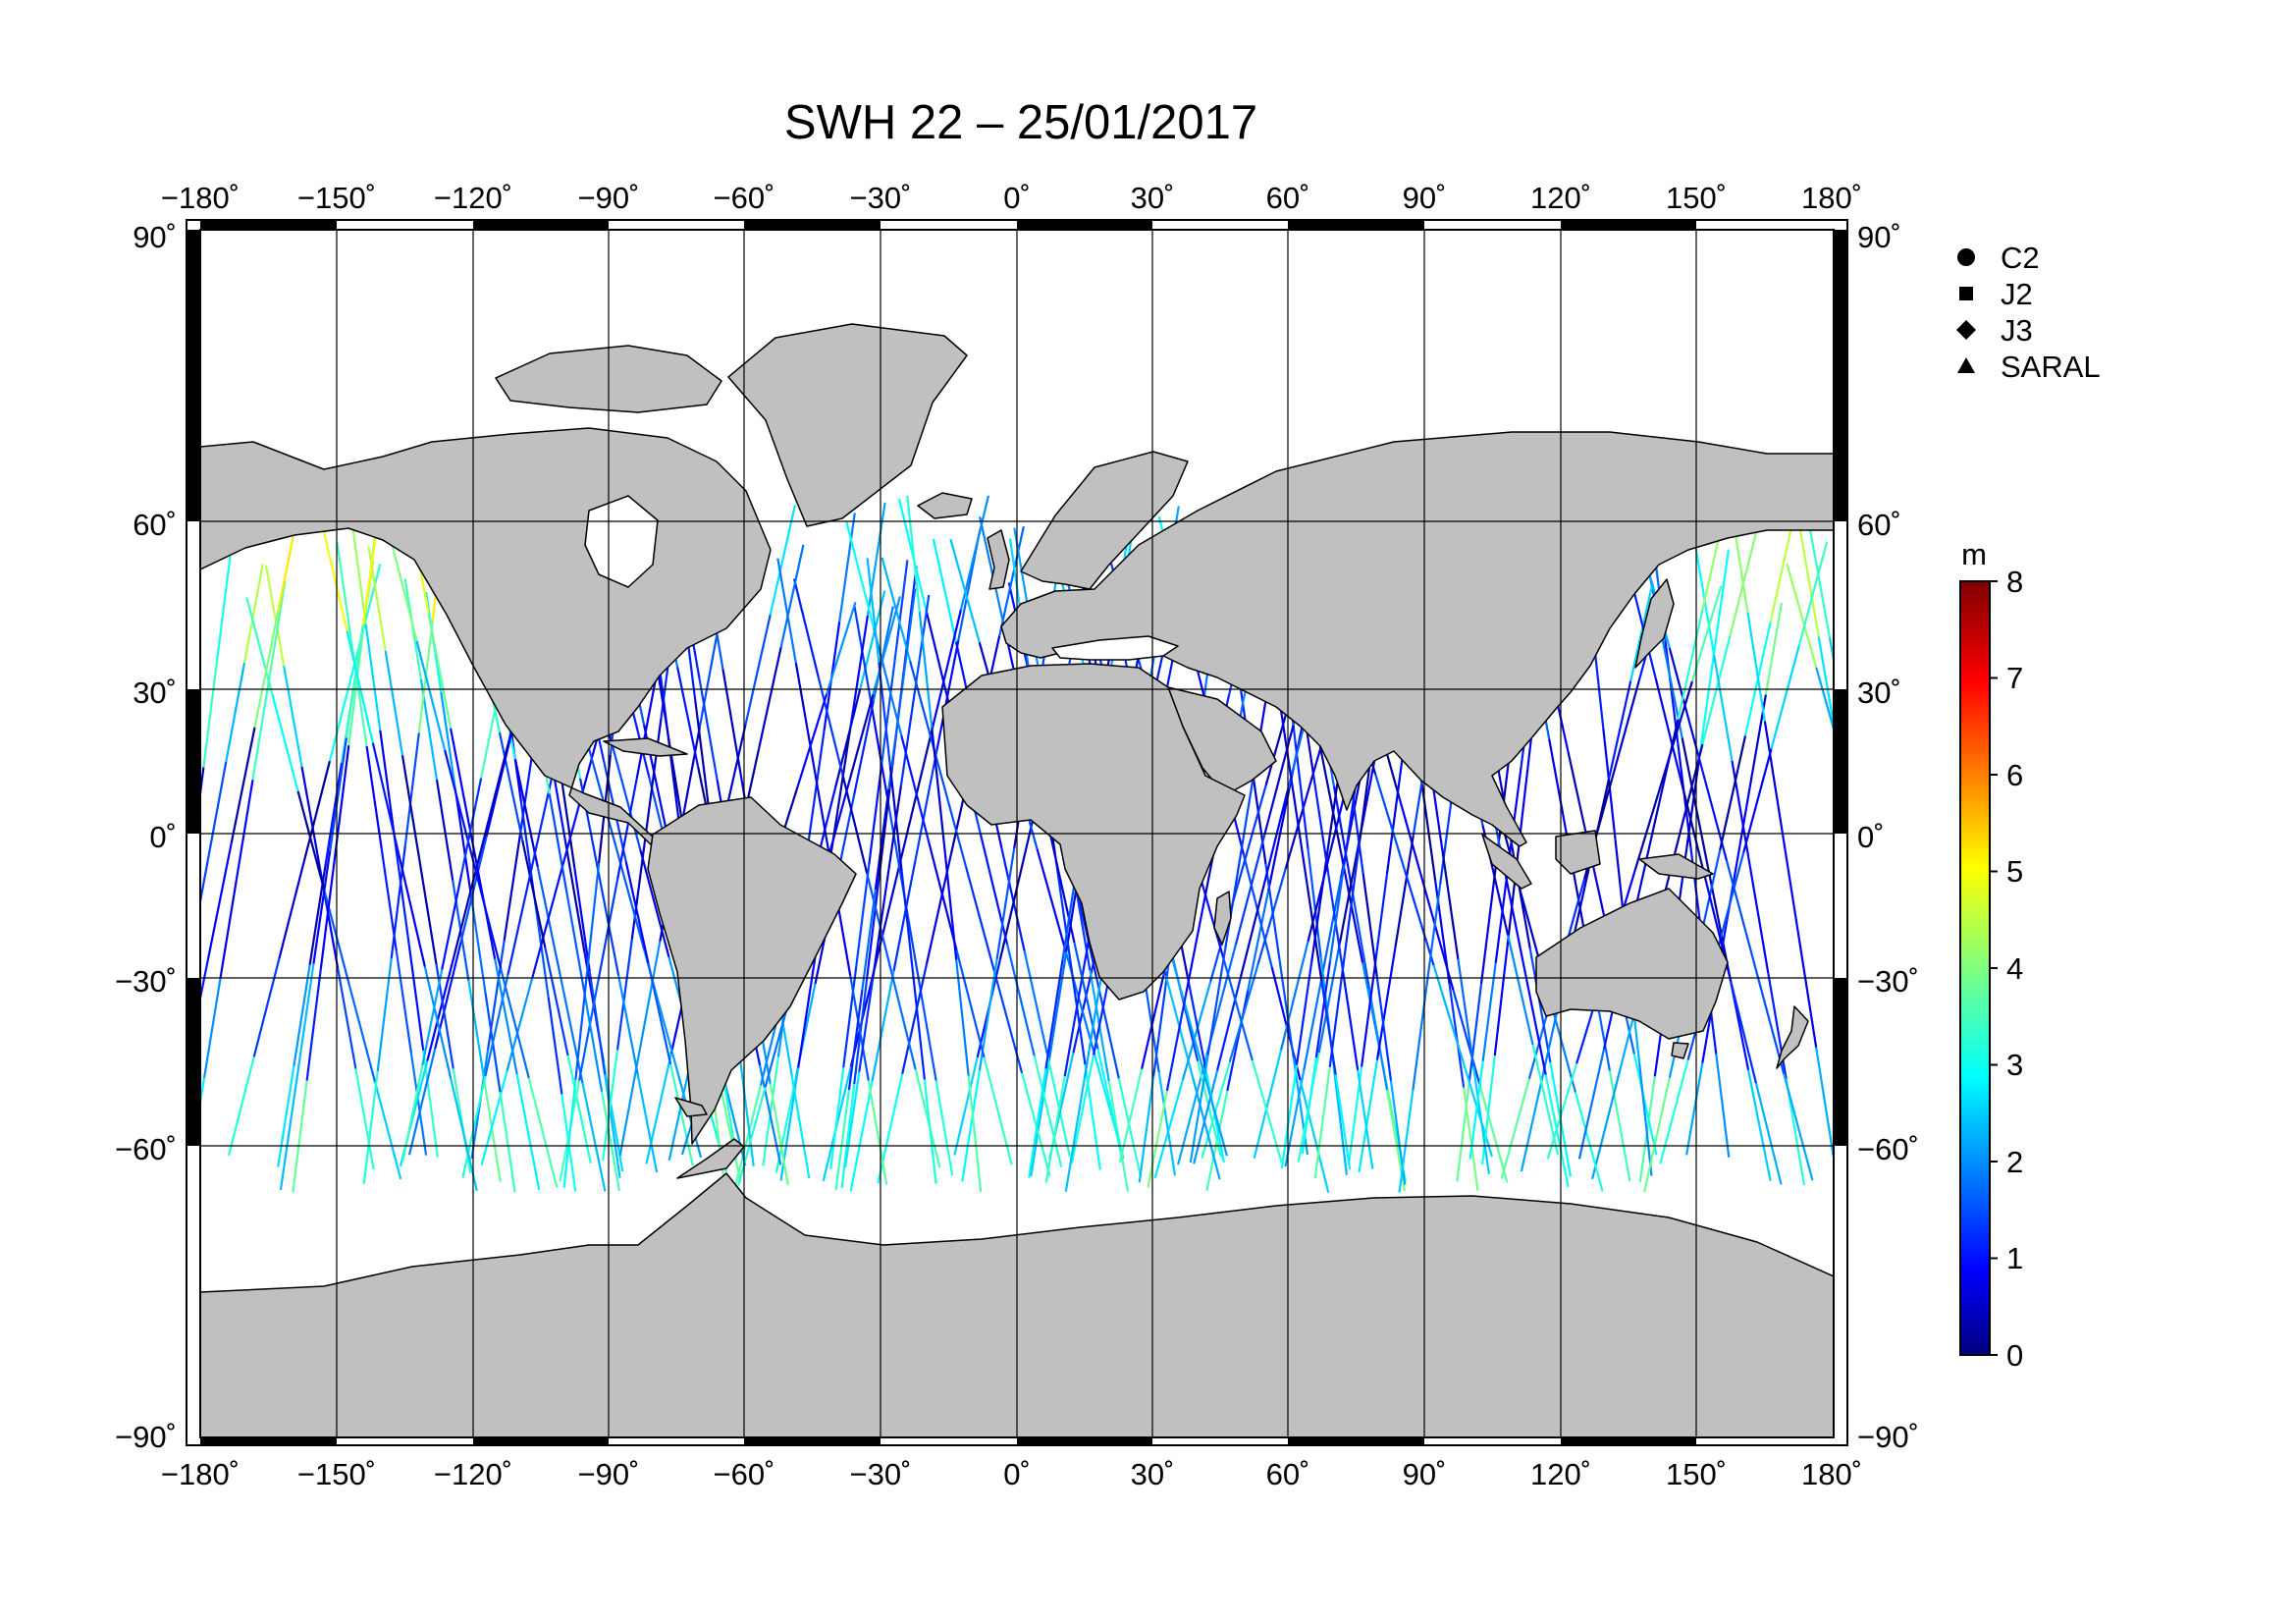 The height and width of the screenshot is (1623, 2296). Describe the element at coordinates (1561, 1474) in the screenshot. I see `lon-tick-label: 120˚` at that location.